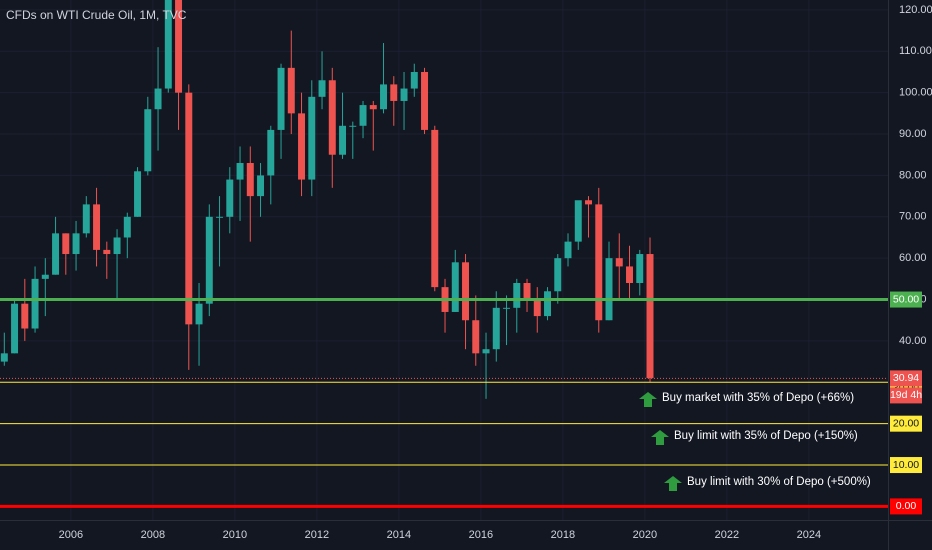 The image size is (932, 550). Describe the element at coordinates (915, 51) in the screenshot. I see `y-tick-label: 110.00` at that location.